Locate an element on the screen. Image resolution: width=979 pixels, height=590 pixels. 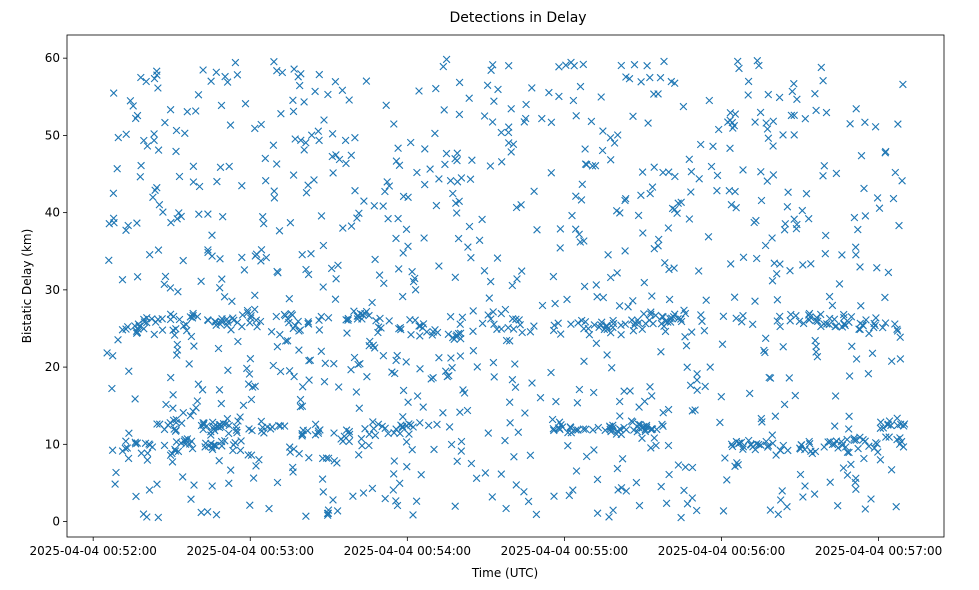
y-tick-label: 60 is located at coordinates (52, 58).